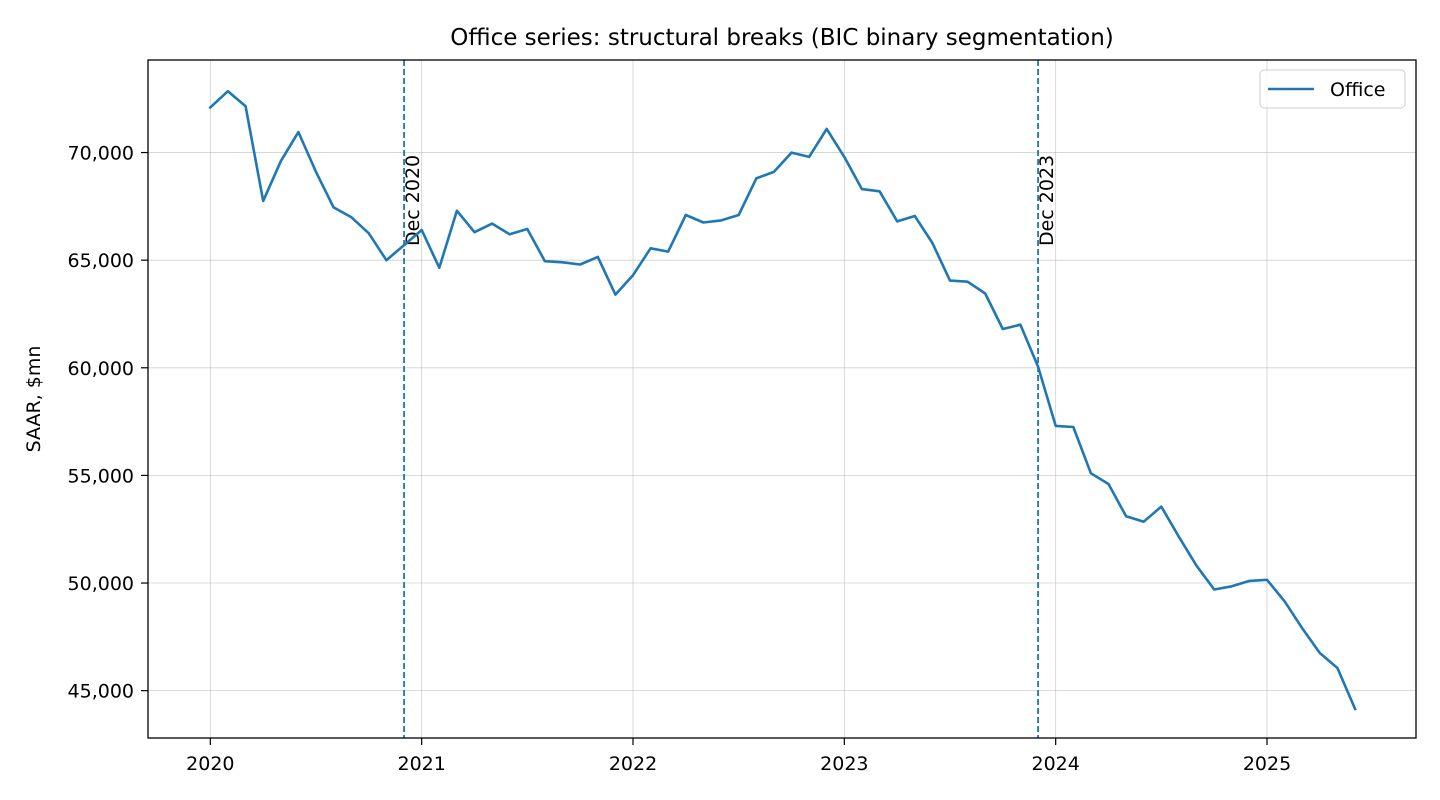 The image size is (1440, 800). Describe the element at coordinates (738, 756) in the screenshot. I see `x-axis-ticks: 2020 2021 2022 2023 2024 2025` at that location.